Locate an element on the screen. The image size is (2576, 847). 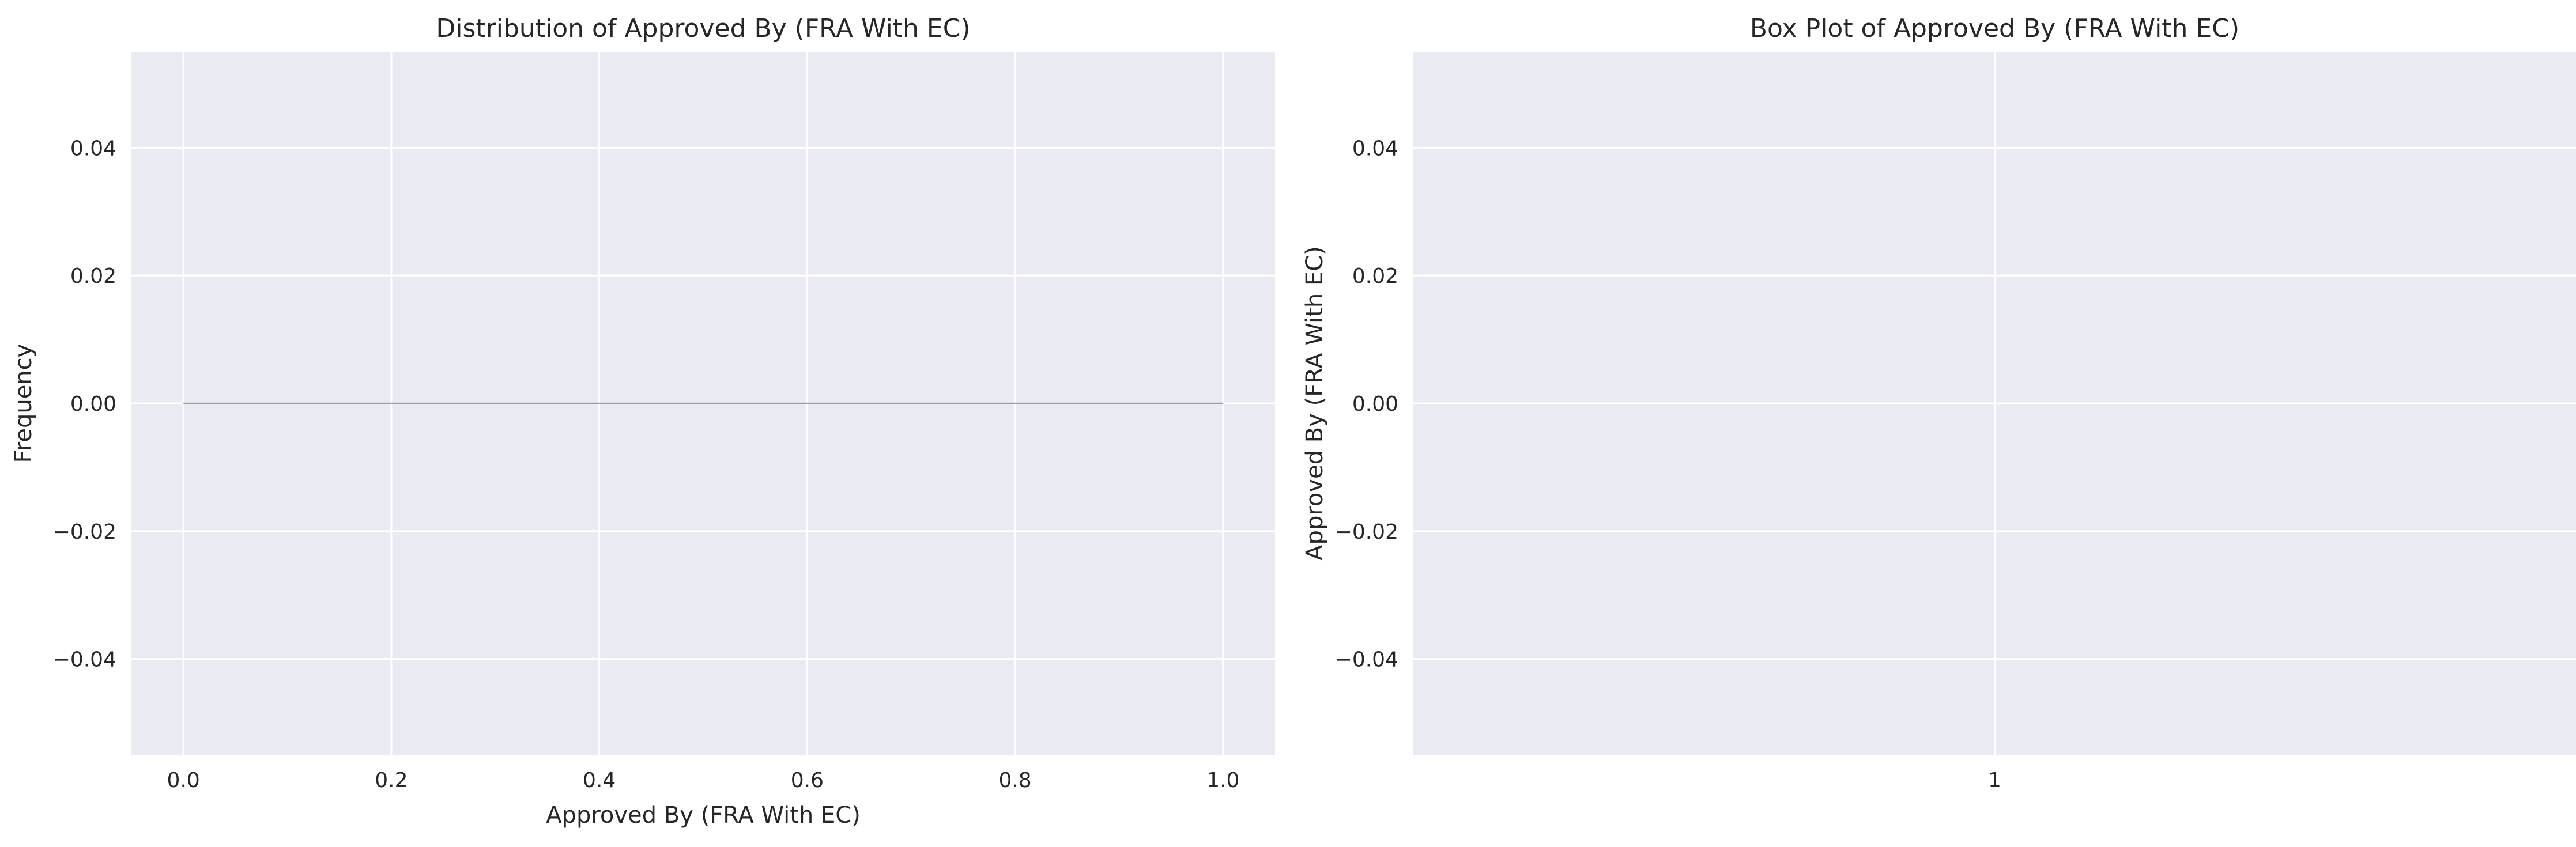
histogram-y-tick-label: −0.02 is located at coordinates (84, 532).